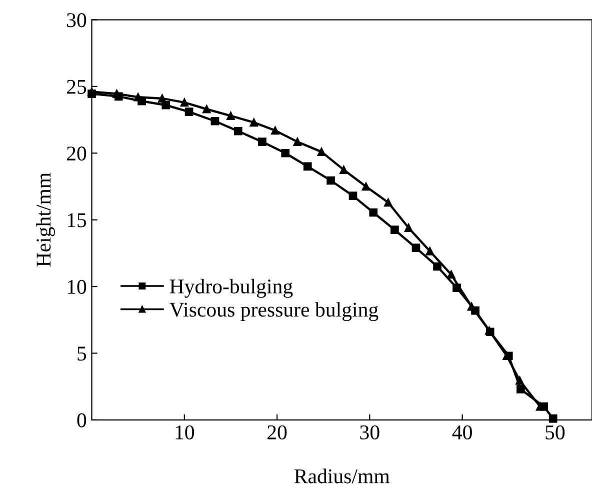 Image resolution: width=592 pixels, height=494 pixels. Describe the element at coordinates (81, 420) in the screenshot. I see `y-tick-label: 0` at that location.